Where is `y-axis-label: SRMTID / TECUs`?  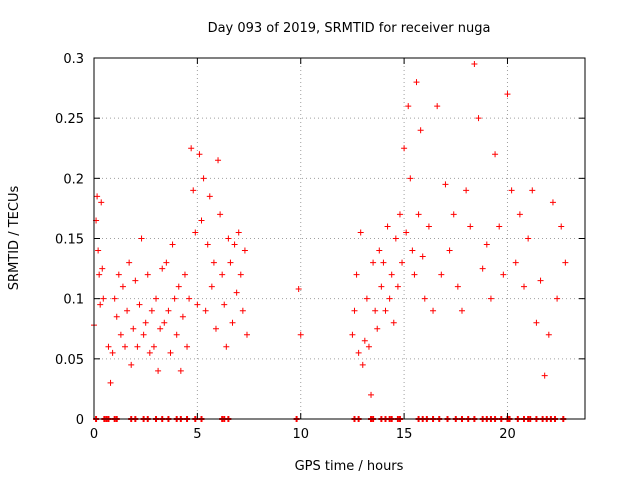
y-axis-label: SRMTID / TECUs is located at coordinates (14, 238).